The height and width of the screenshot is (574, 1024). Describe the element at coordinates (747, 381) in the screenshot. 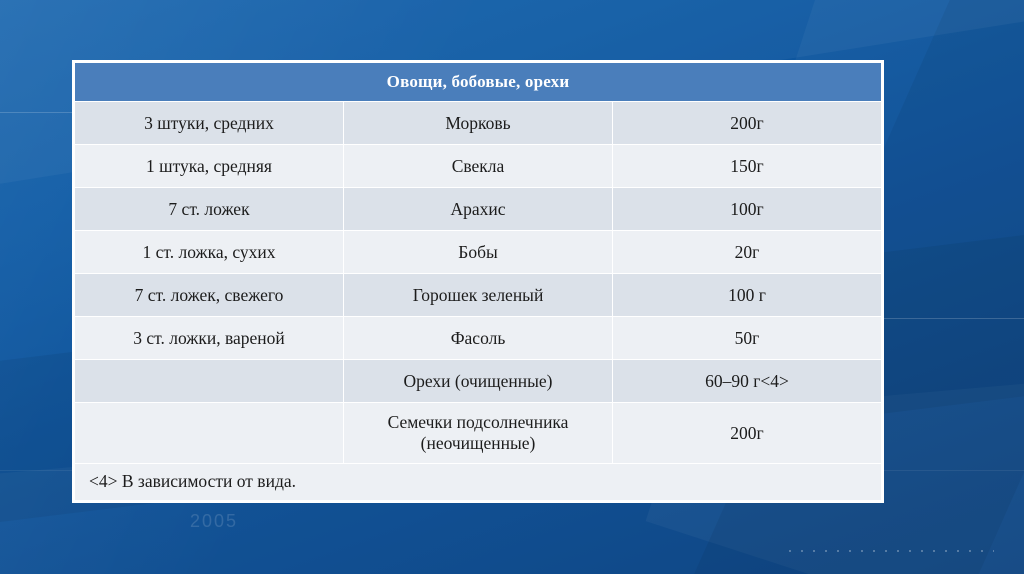

I see `cell-mass: 60–90 г<4>` at that location.